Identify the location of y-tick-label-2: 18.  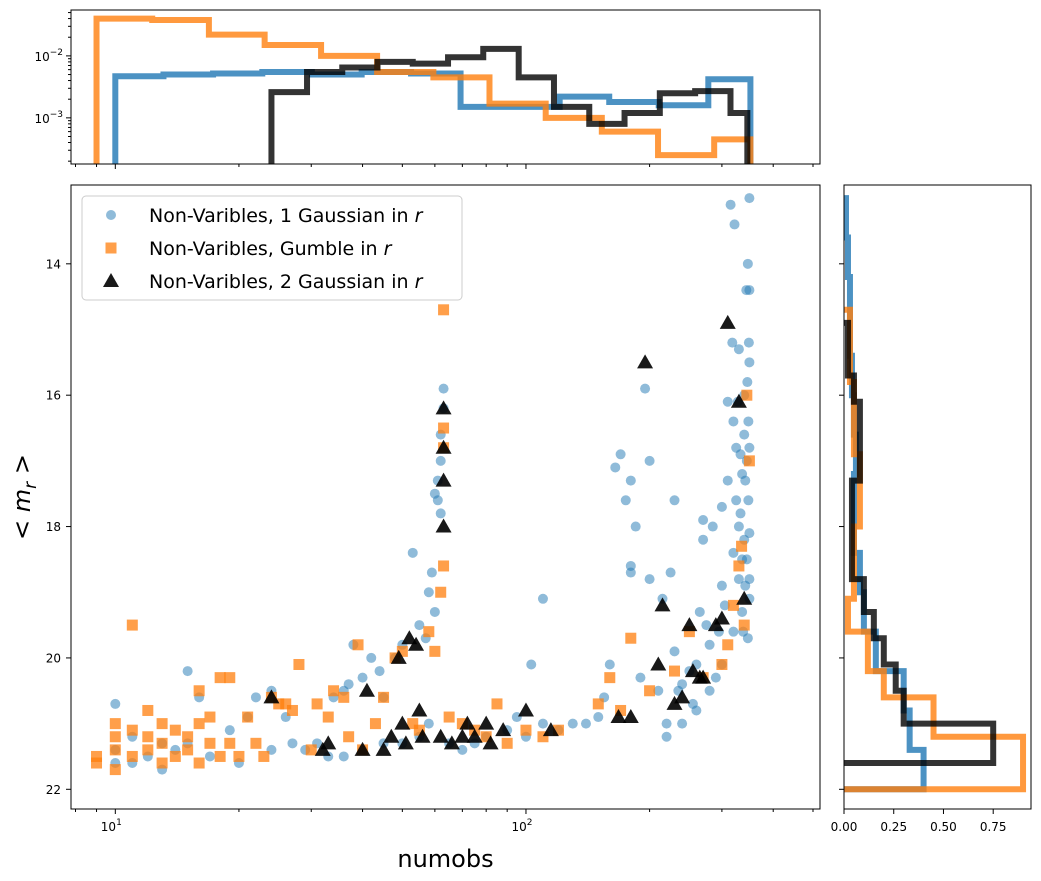
(53, 527).